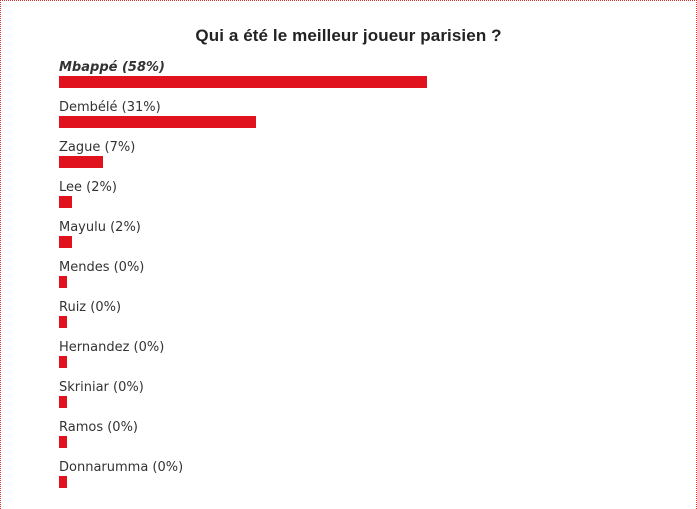 The height and width of the screenshot is (509, 697). Describe the element at coordinates (359, 120) in the screenshot. I see `poll-option: Dembélé (31%)` at that location.